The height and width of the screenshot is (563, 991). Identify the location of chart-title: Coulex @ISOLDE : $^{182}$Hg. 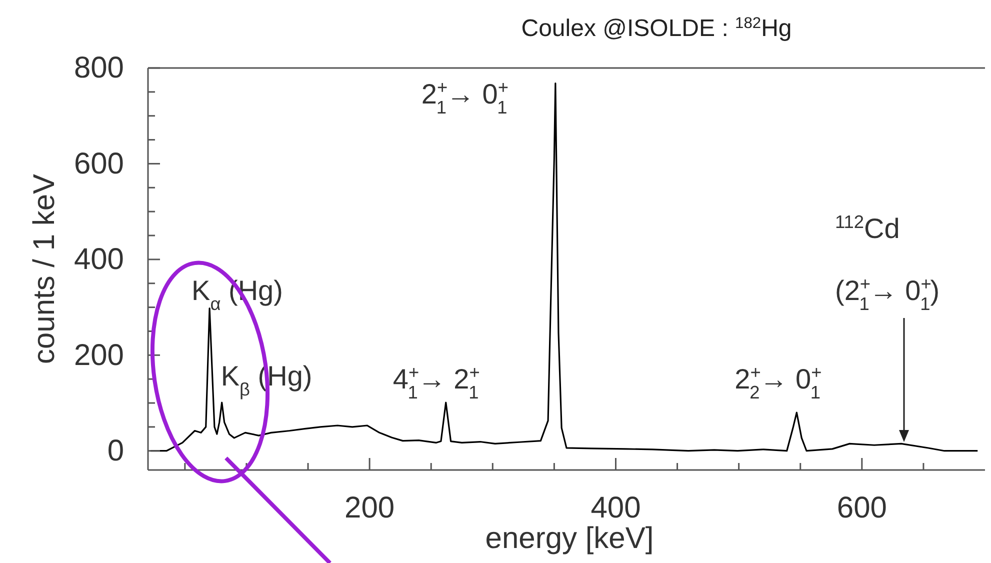
(656, 28).